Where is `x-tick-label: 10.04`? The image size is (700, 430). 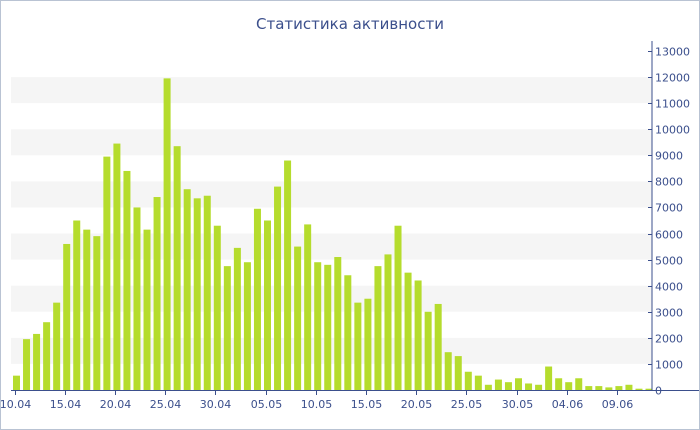
x-tick-label: 10.04 is located at coordinates (16, 404).